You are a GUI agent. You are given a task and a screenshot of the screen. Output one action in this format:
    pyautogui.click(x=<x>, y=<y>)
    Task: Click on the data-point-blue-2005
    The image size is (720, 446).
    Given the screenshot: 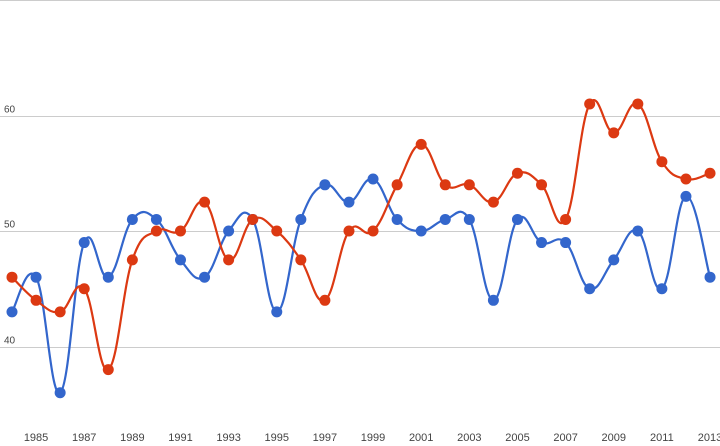 What is the action you would take?
    pyautogui.click(x=517, y=219)
    